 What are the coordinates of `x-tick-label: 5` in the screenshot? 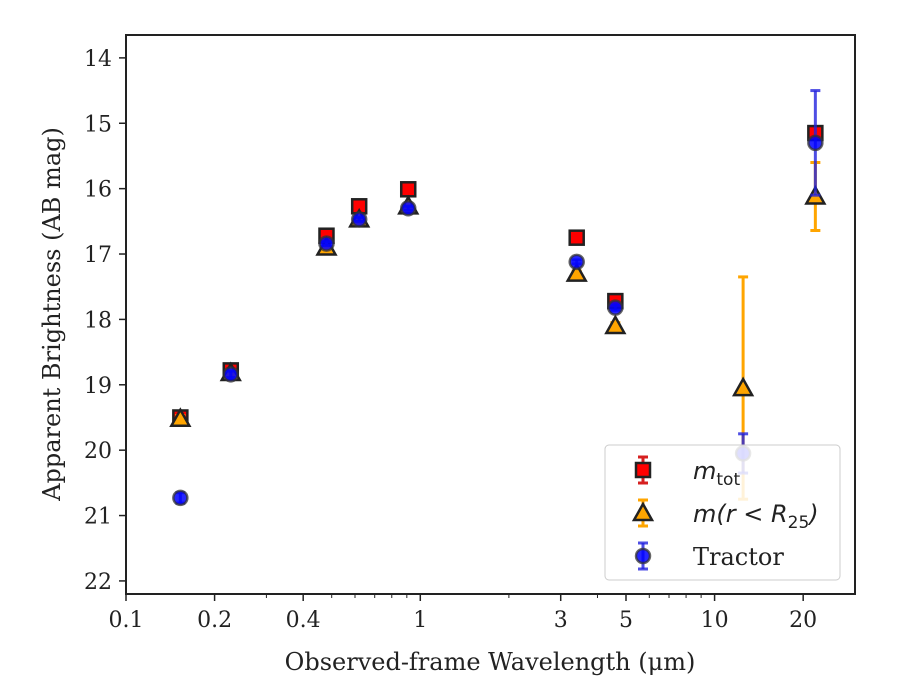 It's located at (626, 620).